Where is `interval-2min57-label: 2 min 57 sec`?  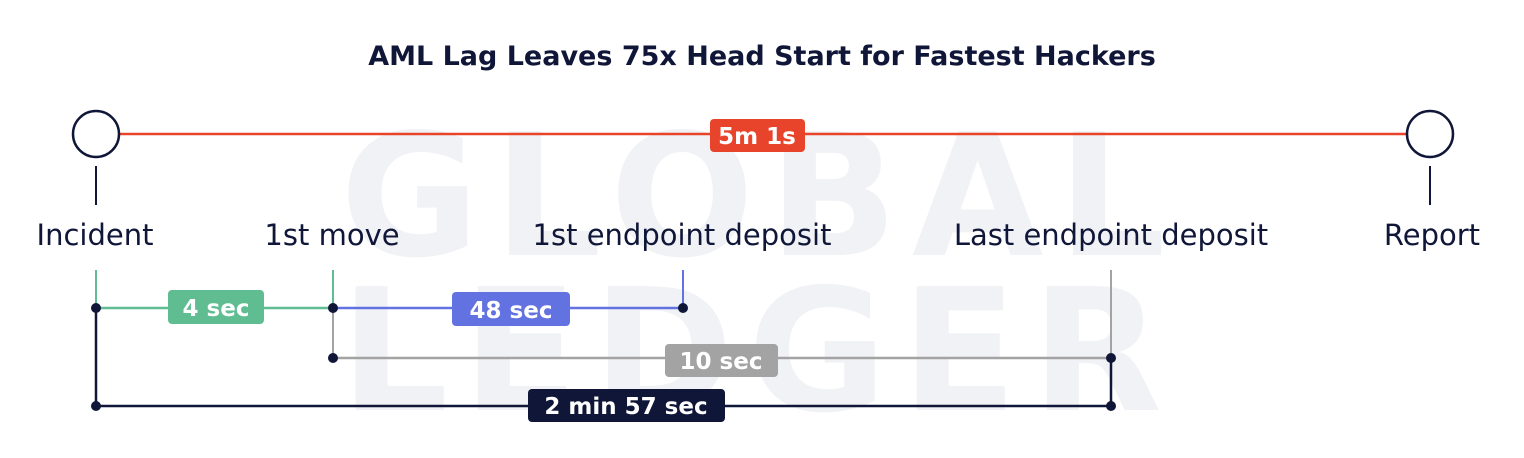 interval-2min57-label: 2 min 57 sec is located at coordinates (625, 407).